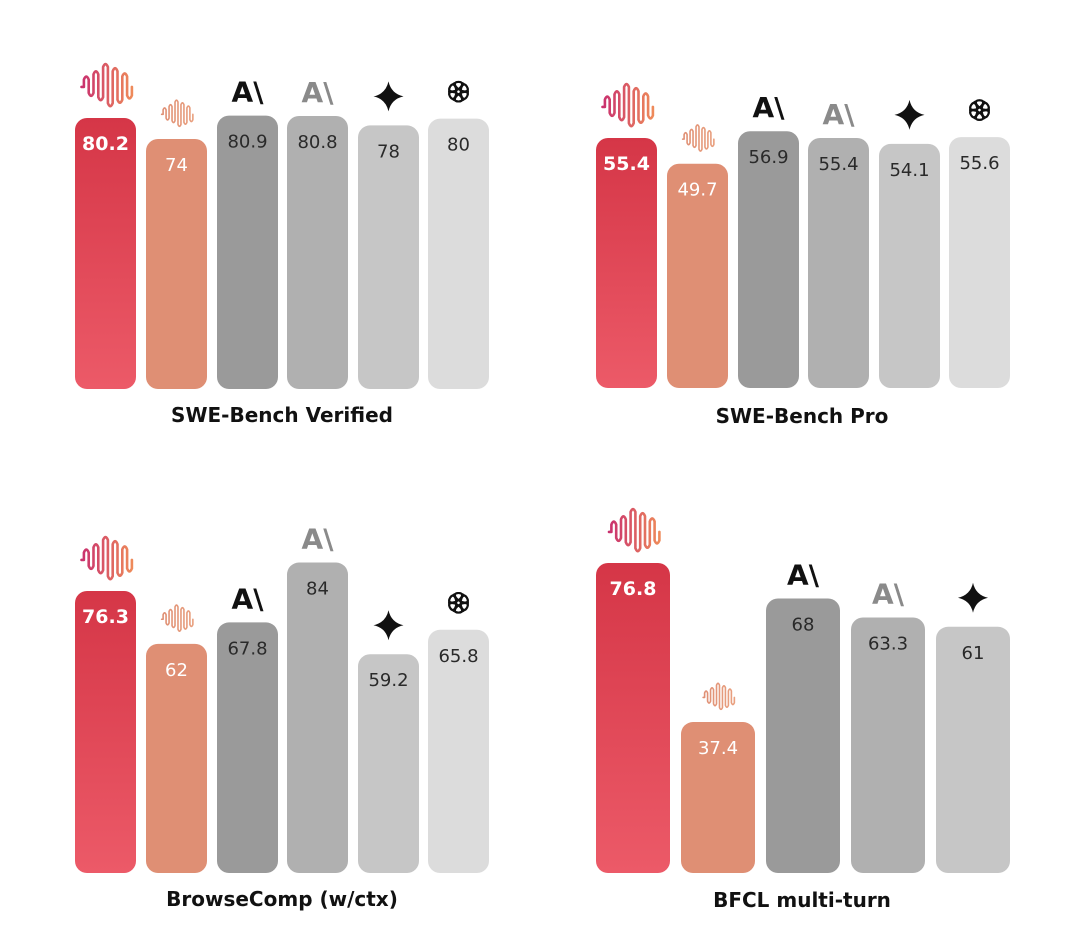 The image size is (1080, 931). Describe the element at coordinates (718, 748) in the screenshot. I see `bar-value-label: 37.4` at that location.